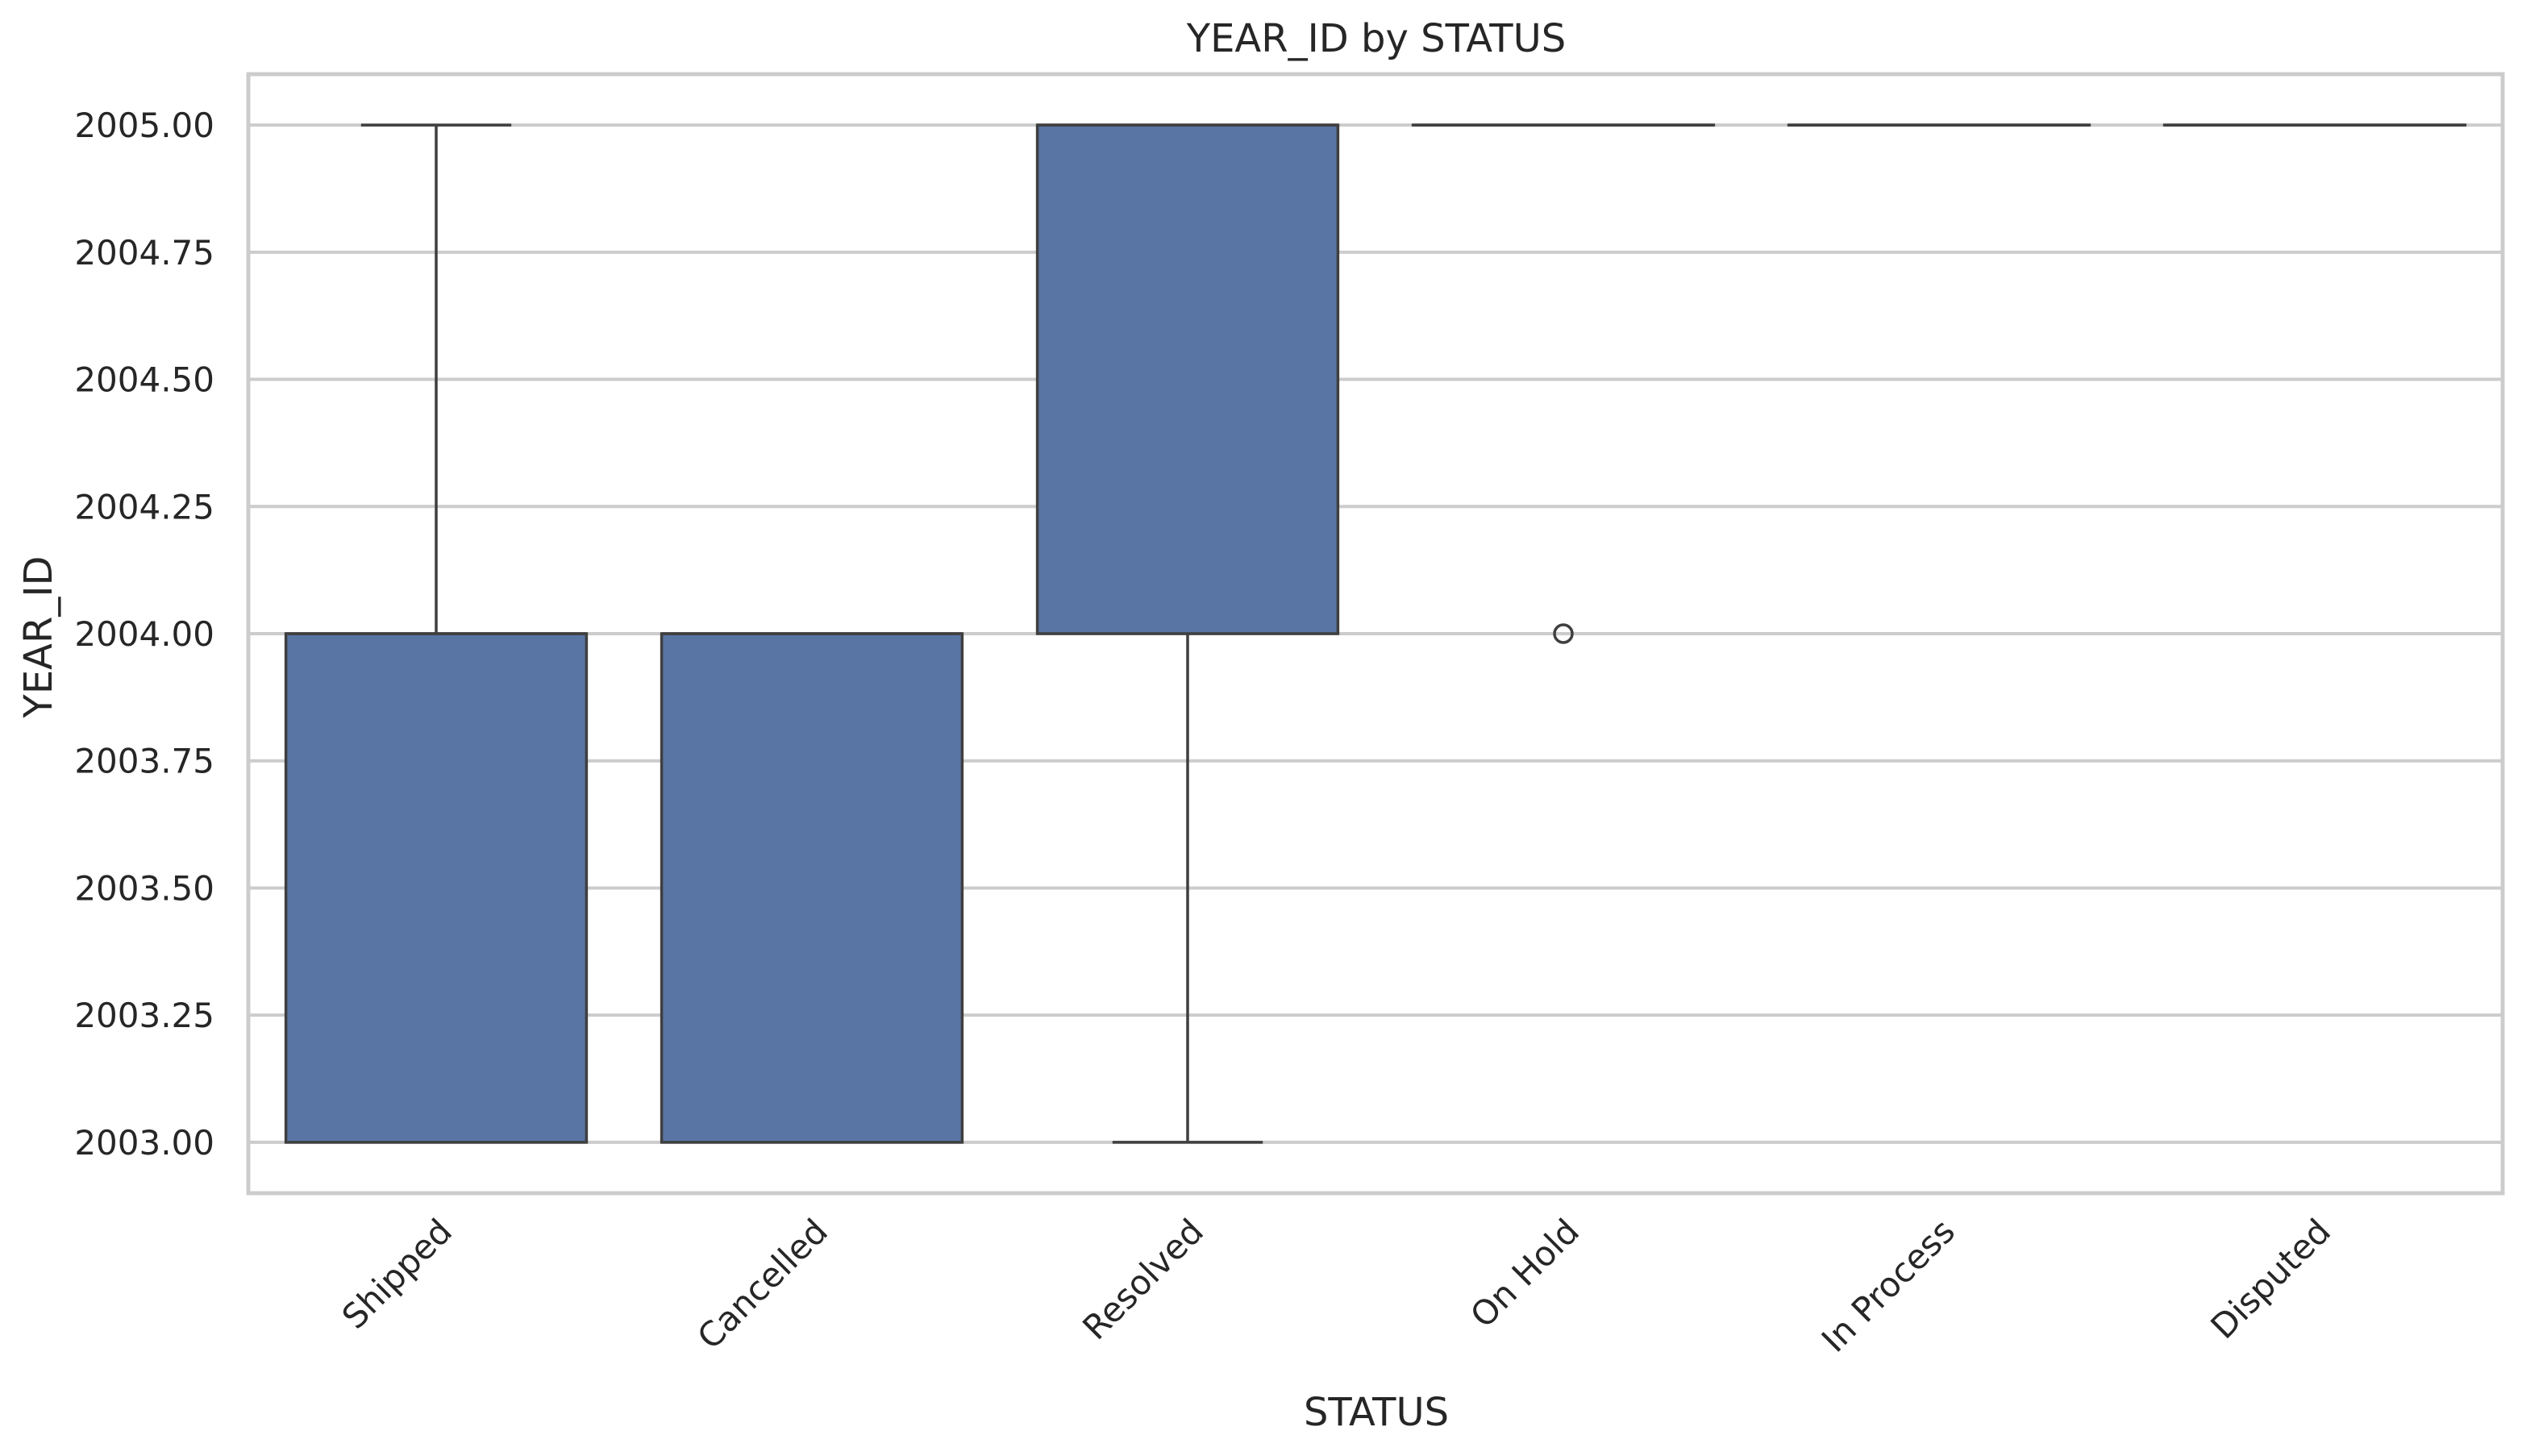 The image size is (2522, 1456). I want to click on y-tick-label-4: 2004.00, so click(144, 634).